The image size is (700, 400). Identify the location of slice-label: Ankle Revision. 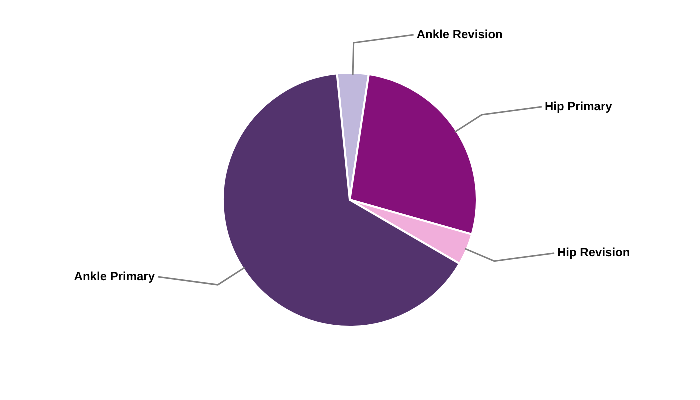
(459, 34).